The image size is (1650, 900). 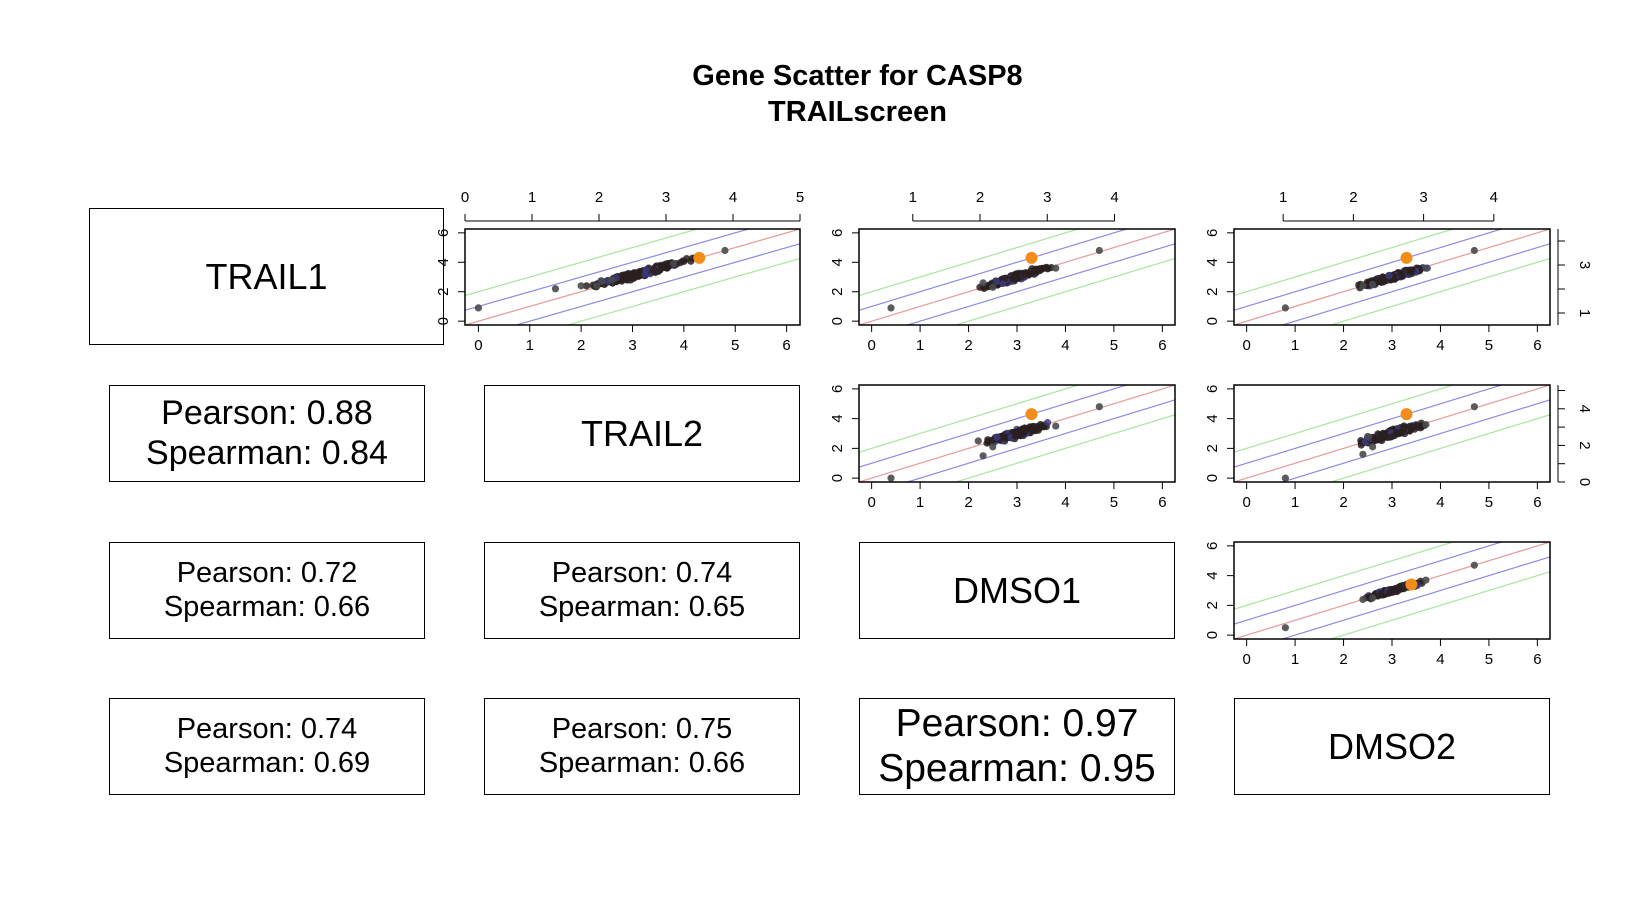 I want to click on chart-title: Gene Scatter for CASP8, so click(x=857, y=76).